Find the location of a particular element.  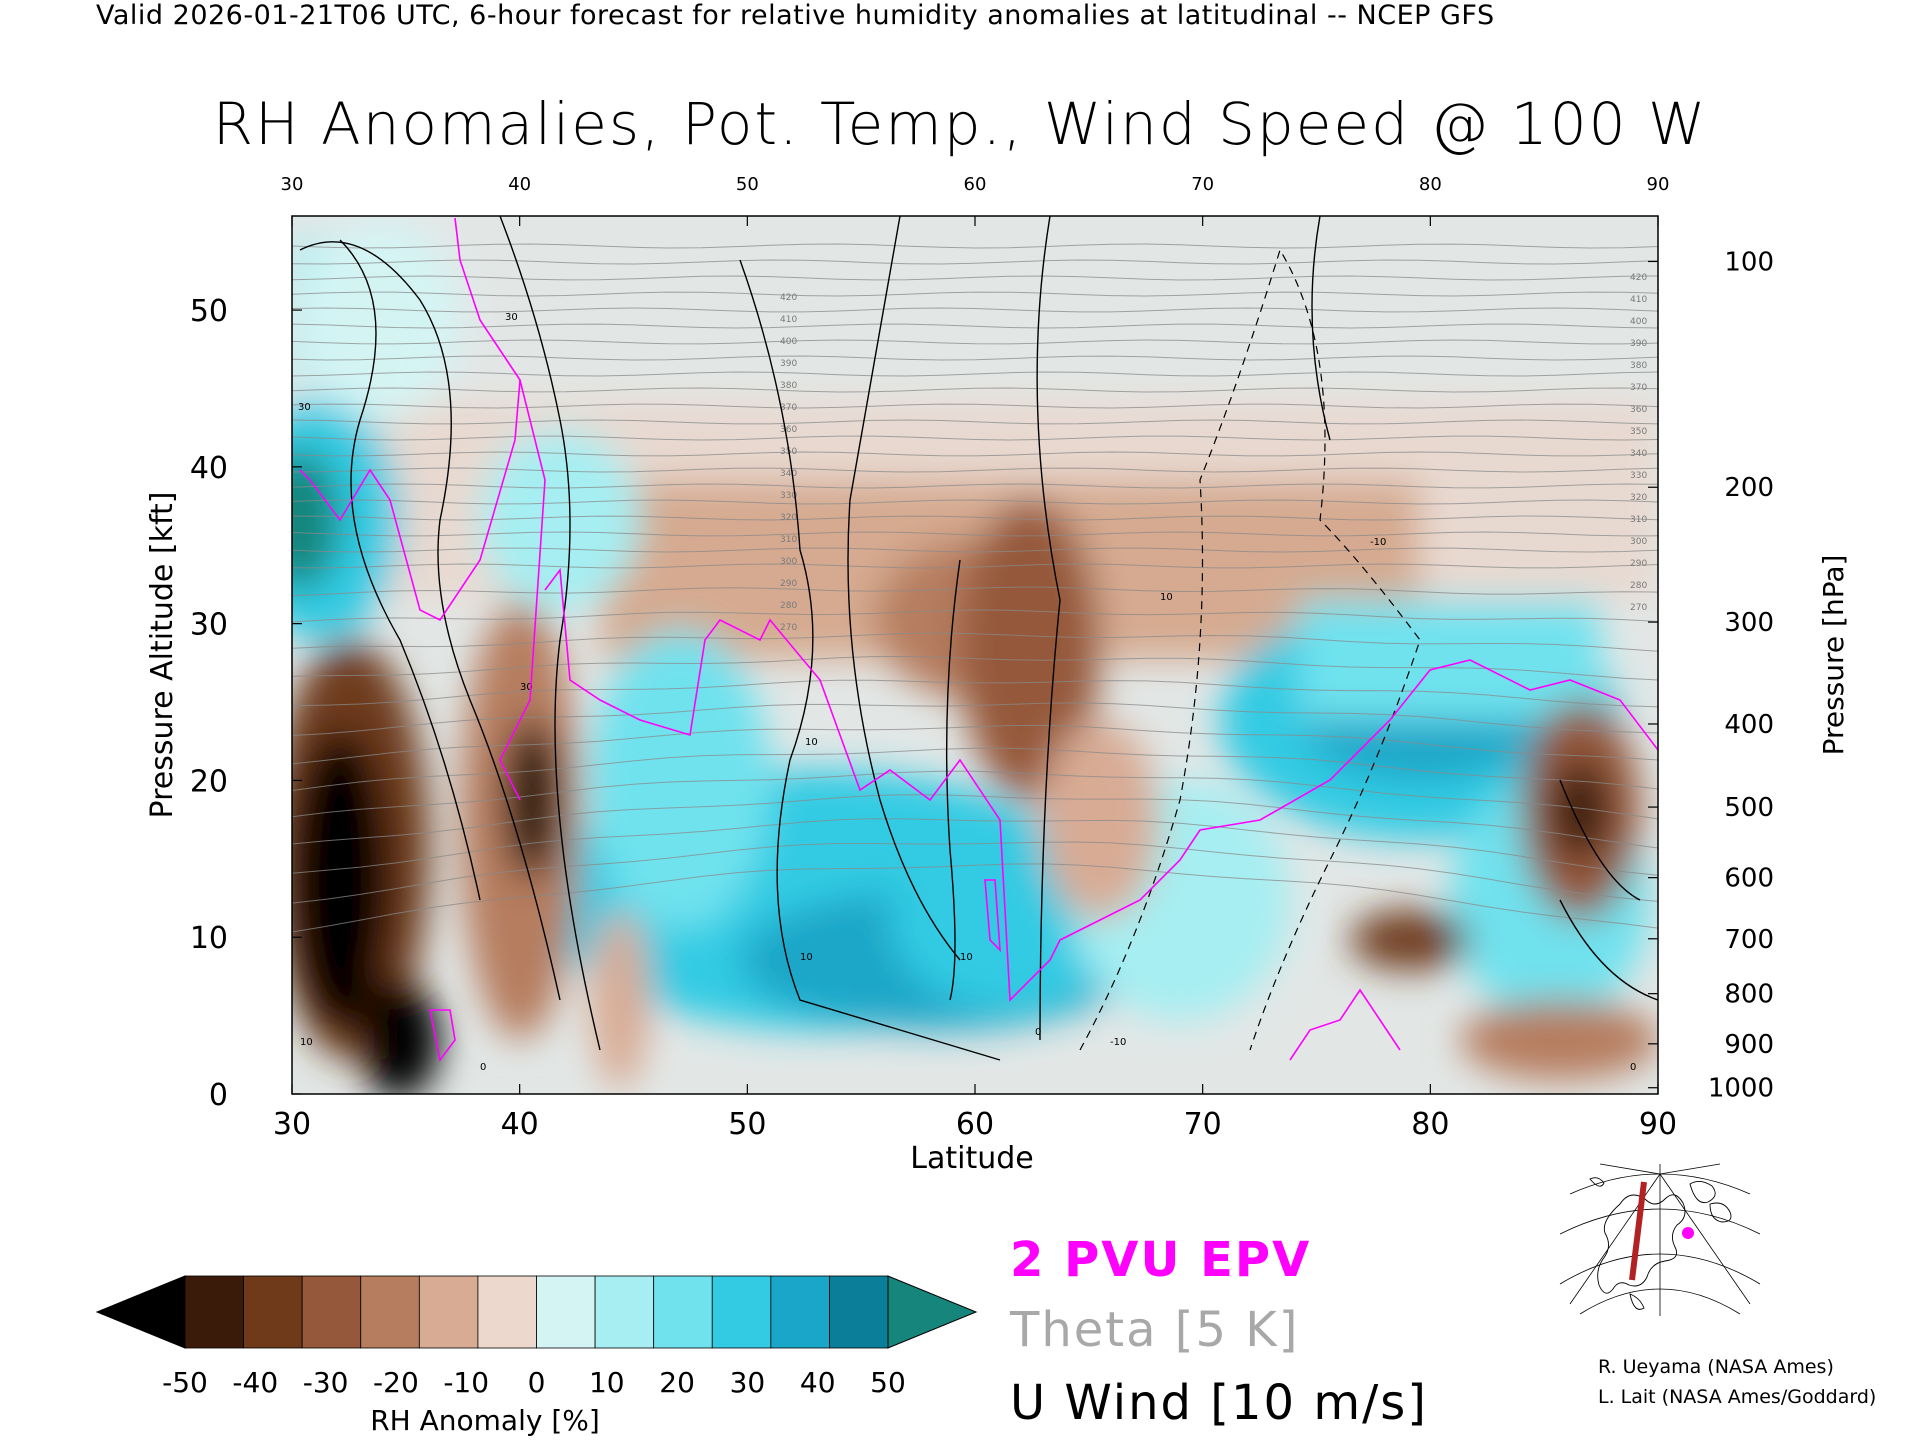

colorbar-tick-label: -20 is located at coordinates (396, 1382).